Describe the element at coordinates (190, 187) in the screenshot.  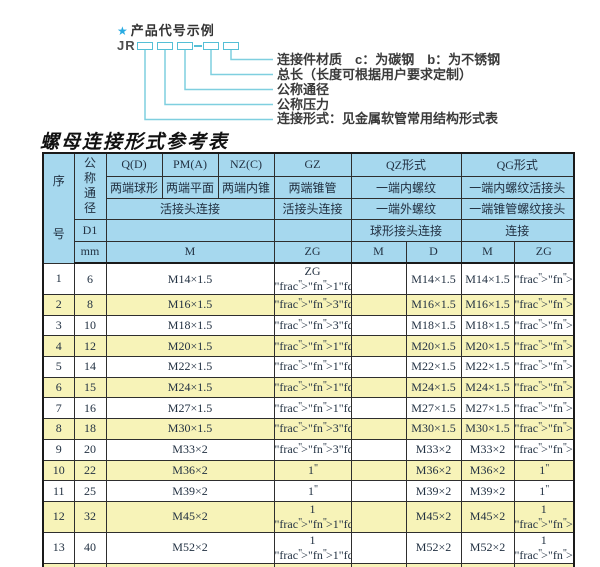
I see `header-end-pm: 两端平面` at that location.